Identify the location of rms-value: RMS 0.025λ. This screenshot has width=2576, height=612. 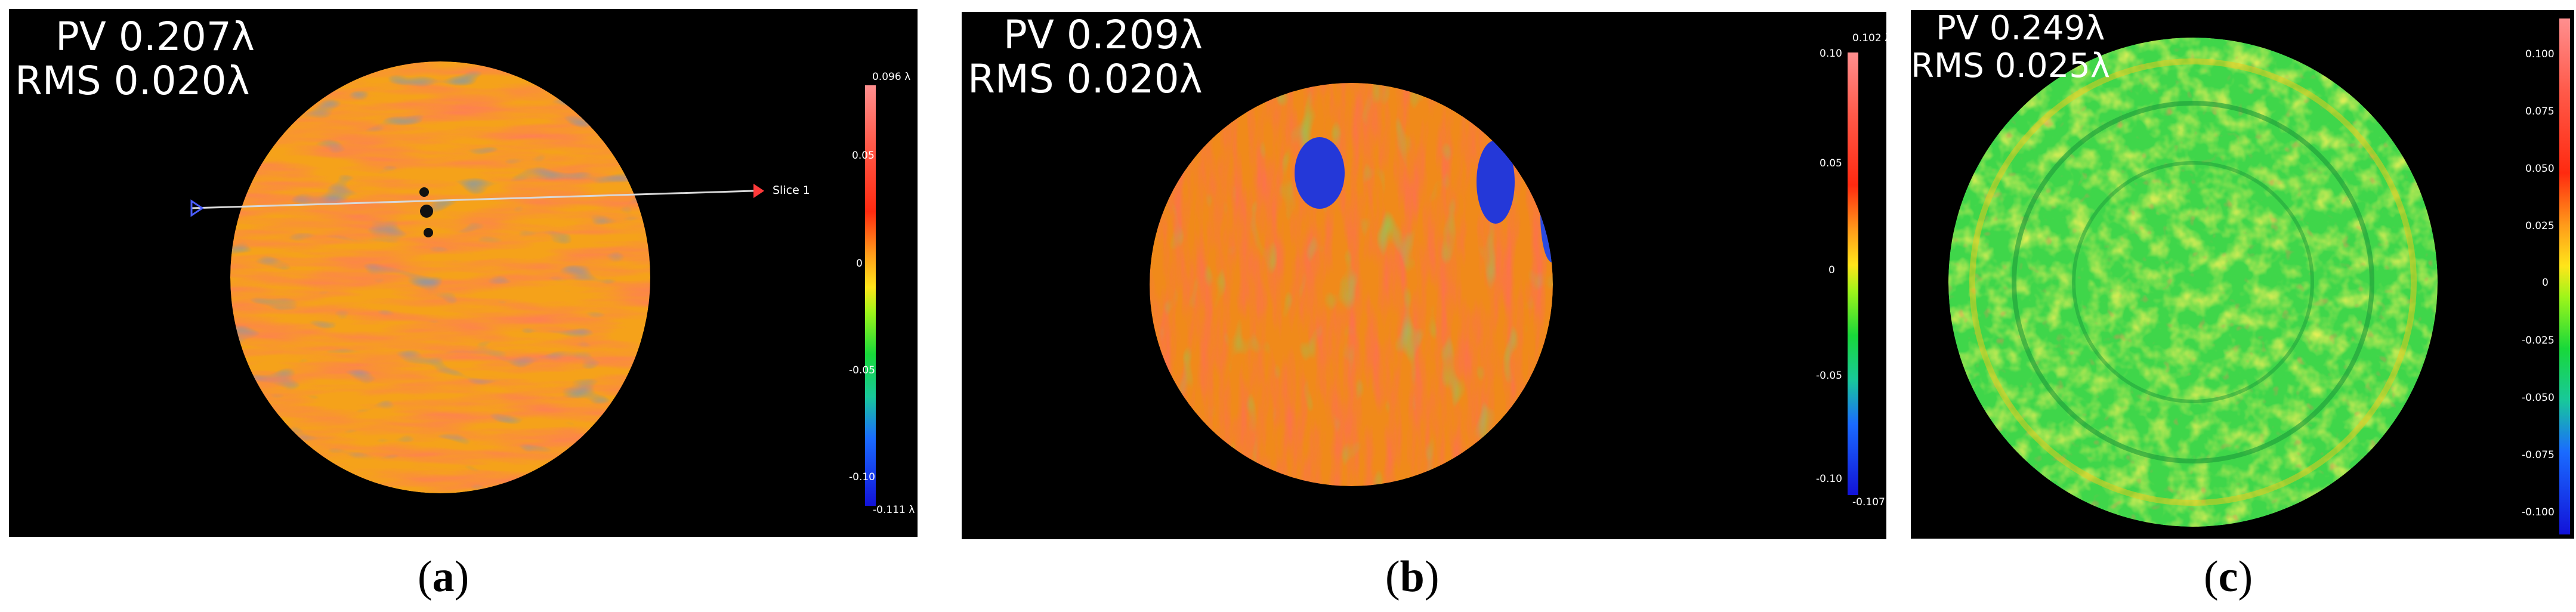
(2011, 65).